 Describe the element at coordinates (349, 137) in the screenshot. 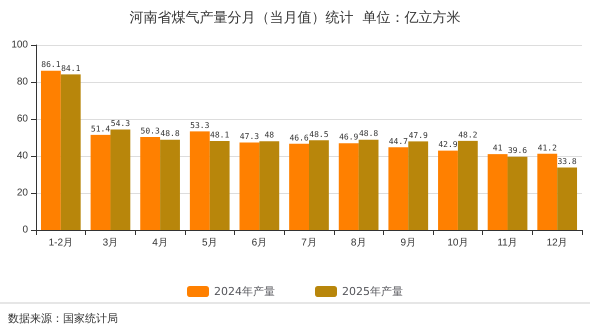

I see `data-label: 46.9` at that location.